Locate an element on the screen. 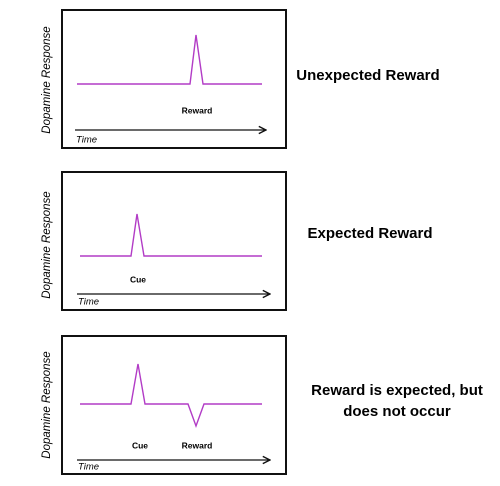  caption: does not occur is located at coordinates (397, 411).